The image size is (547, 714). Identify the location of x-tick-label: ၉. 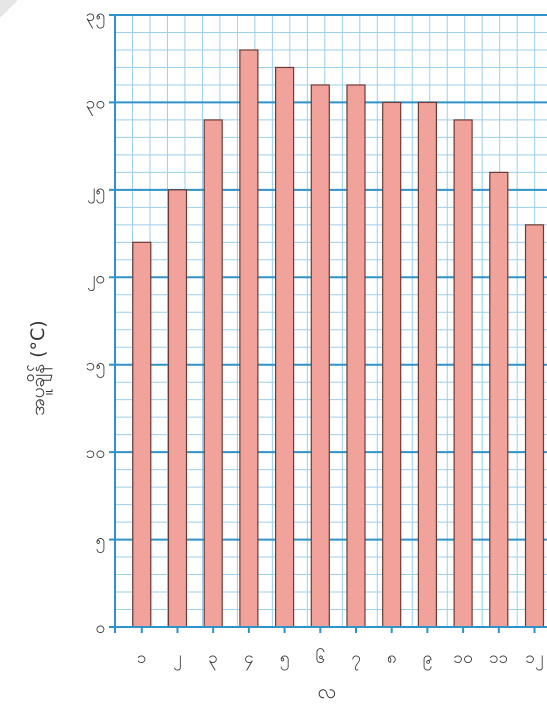
(428, 659).